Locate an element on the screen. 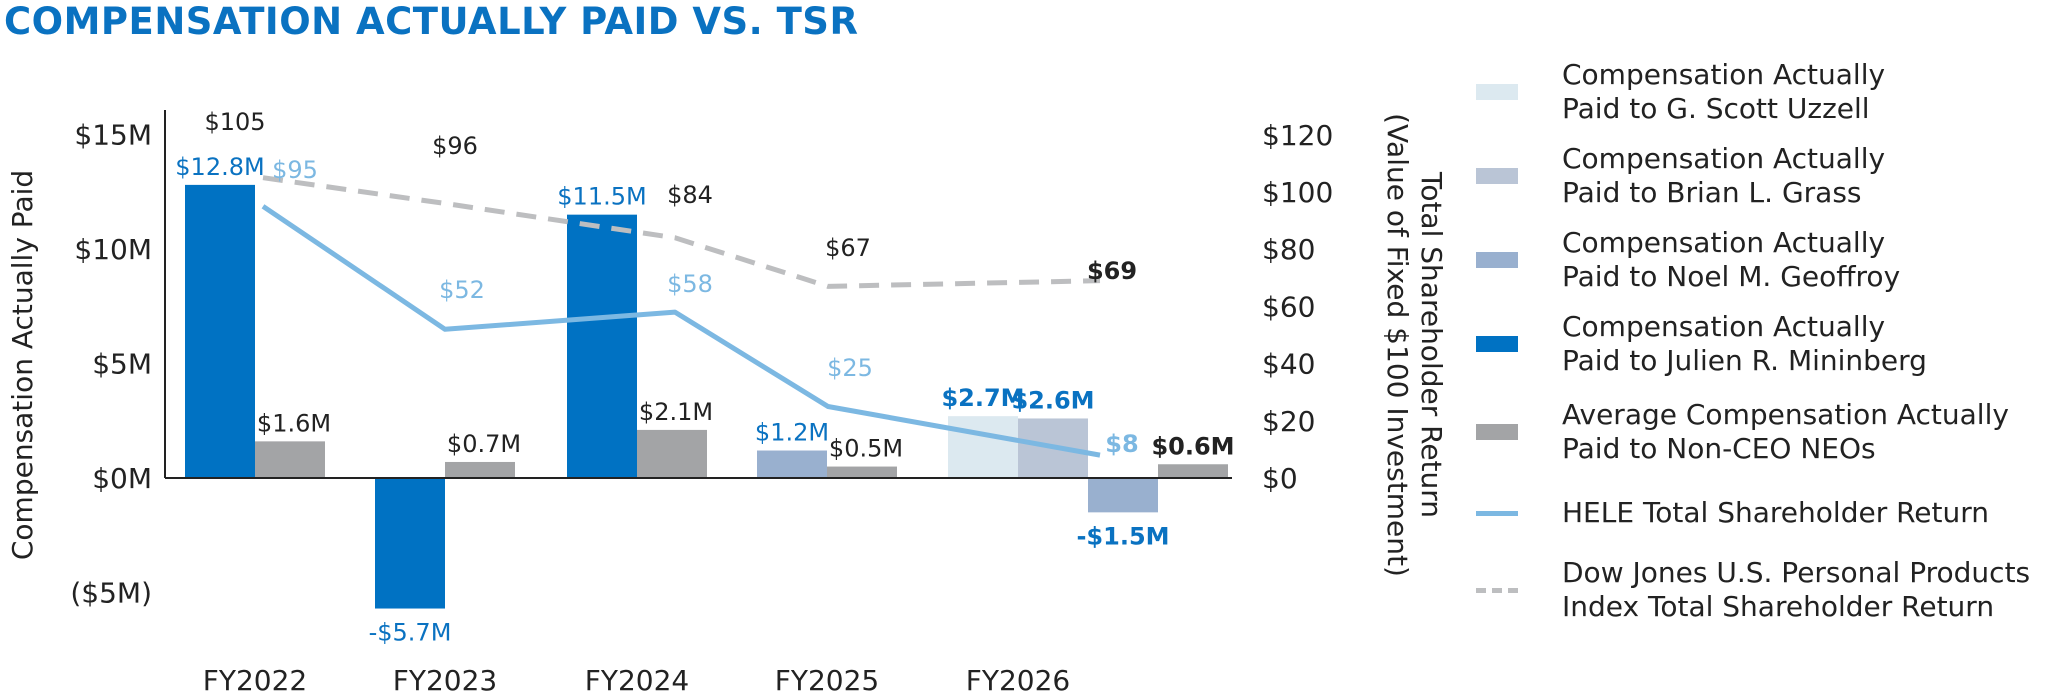 This screenshot has width=2061, height=697. line-hele_tsr is located at coordinates (681, 331).